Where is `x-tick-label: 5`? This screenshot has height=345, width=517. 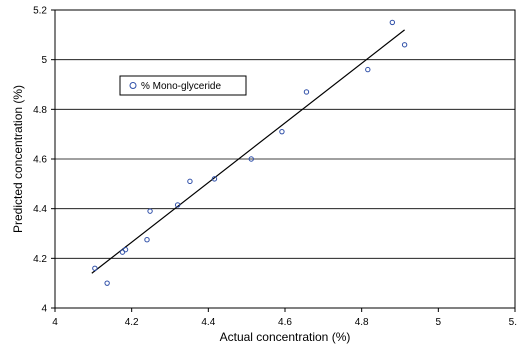 x-tick-label: 5 is located at coordinates (439, 322).